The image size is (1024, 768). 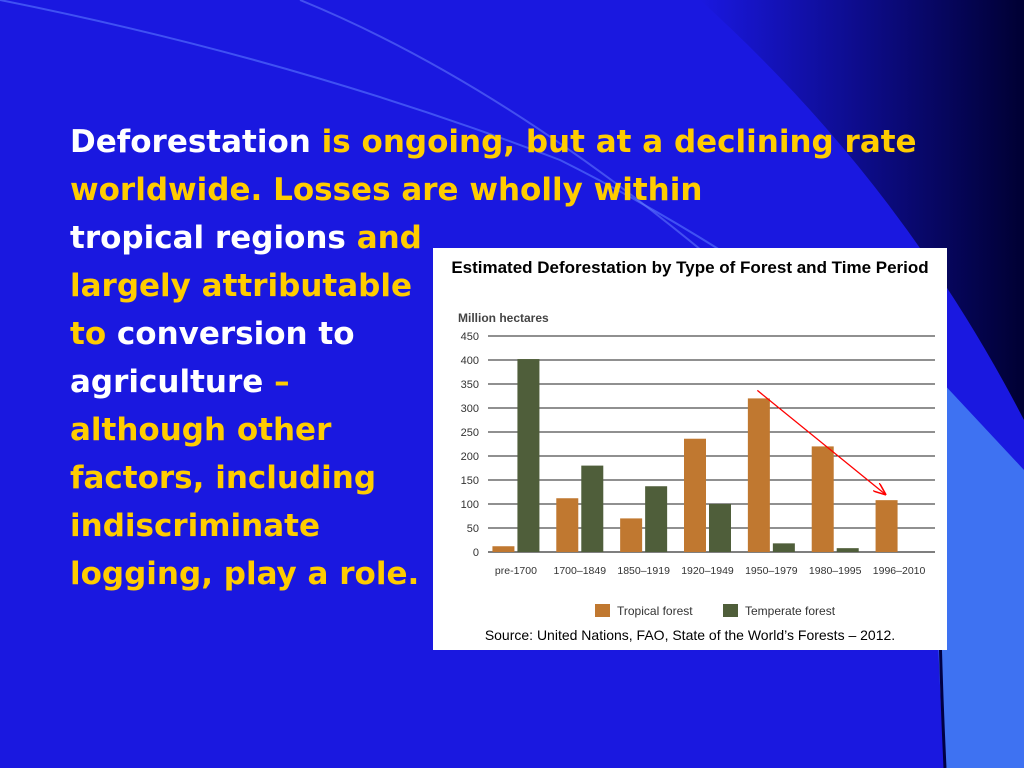 I want to click on x-tick-label: 1950–1979, so click(x=771, y=571).